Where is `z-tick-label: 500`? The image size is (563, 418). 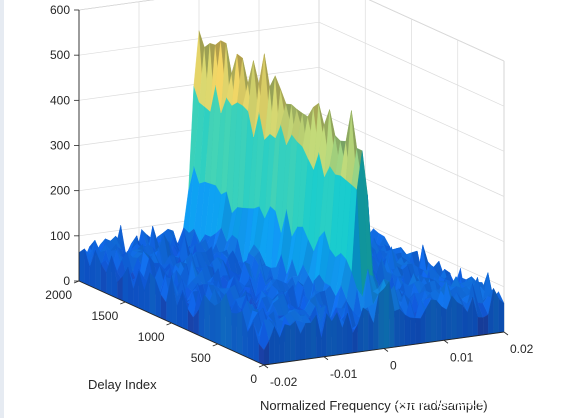 z-tick-label: 500 is located at coordinates (60, 55).